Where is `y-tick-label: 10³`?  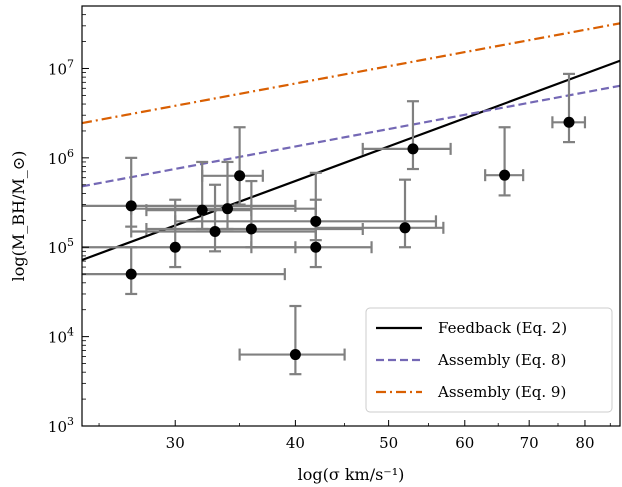
y-tick-label: 10³ is located at coordinates (61, 425).